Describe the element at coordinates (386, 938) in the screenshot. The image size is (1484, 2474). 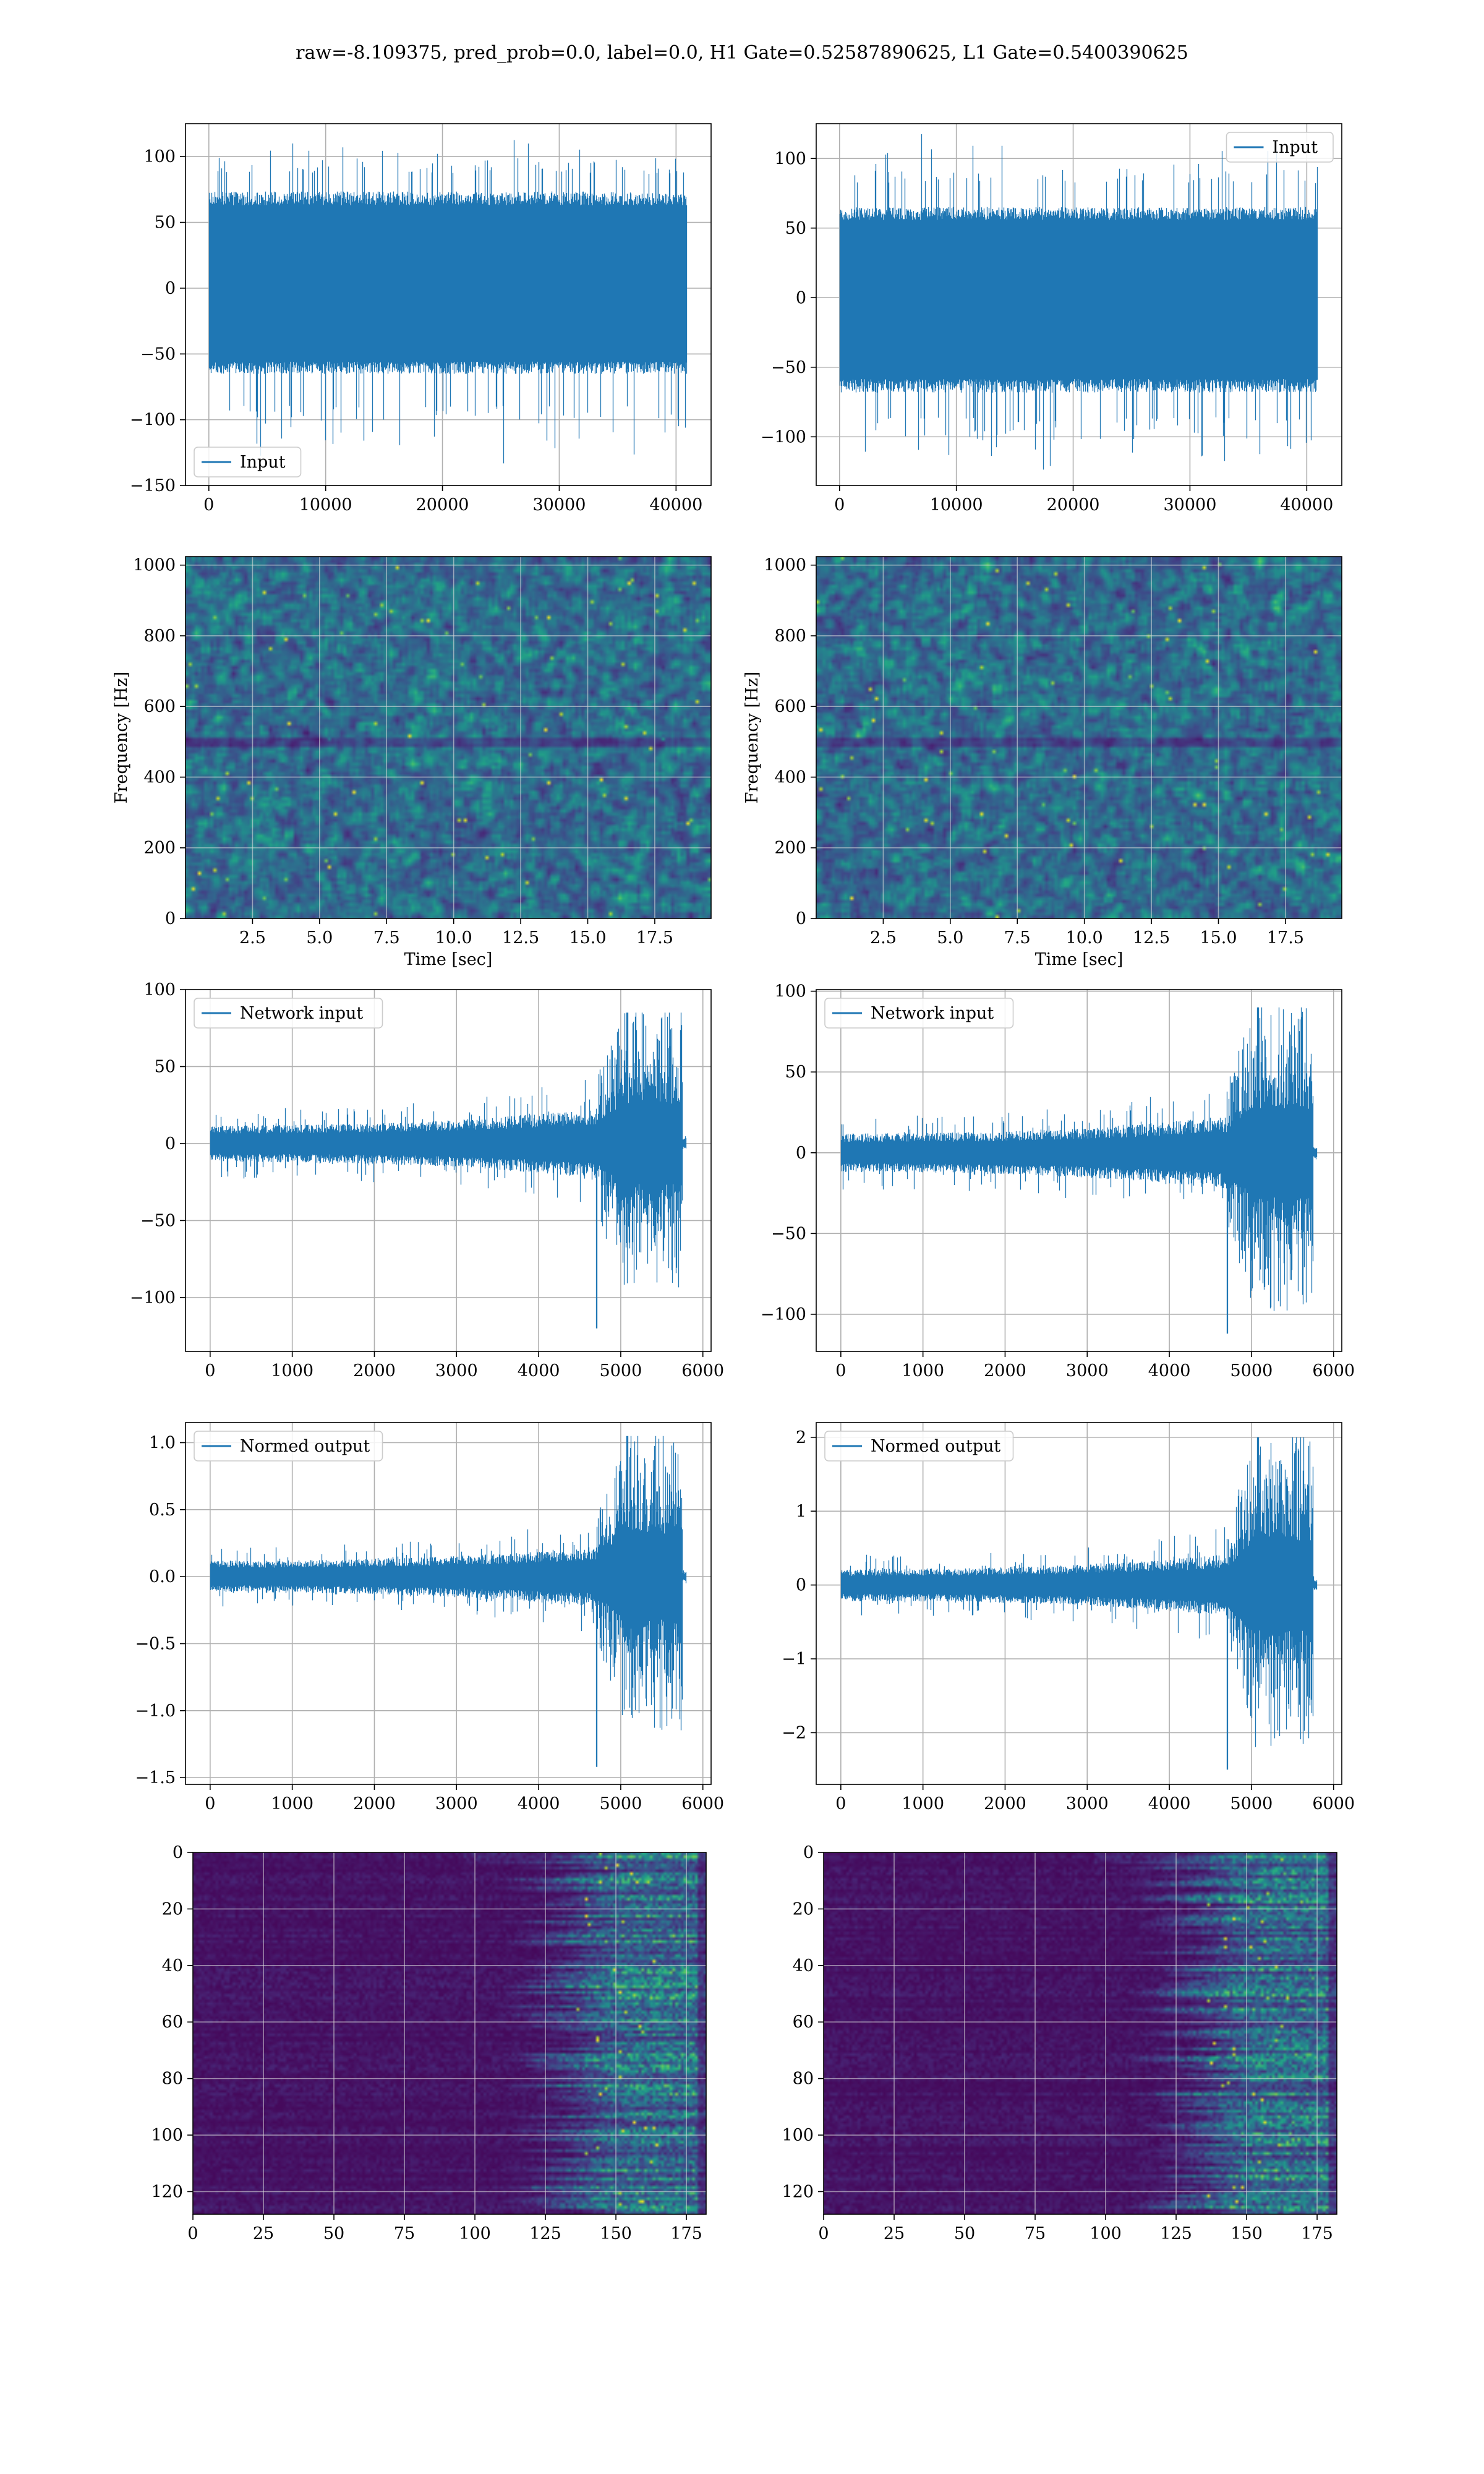
I see `x-tick-label: 7.5` at that location.